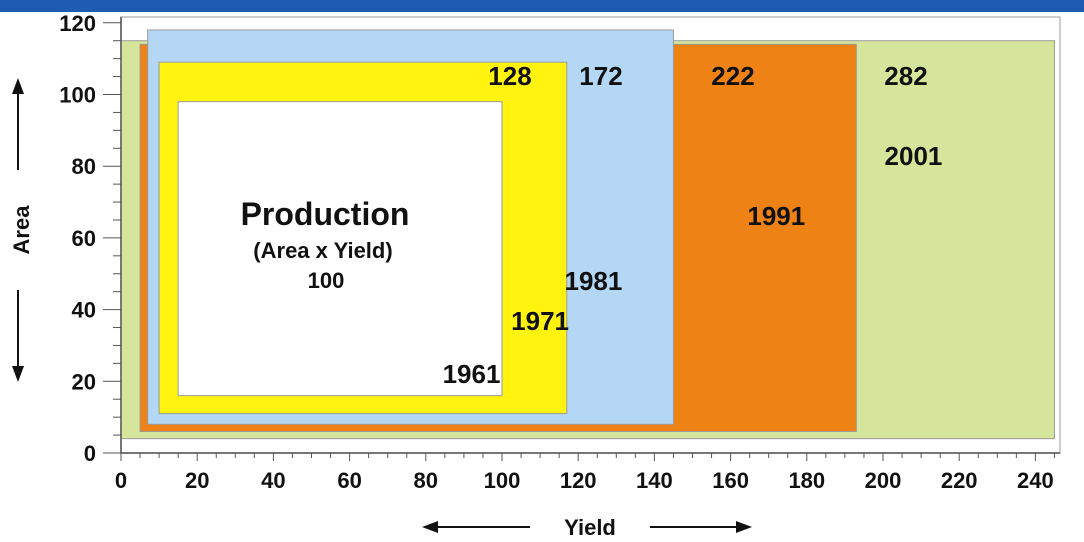  Describe the element at coordinates (18, 336) in the screenshot. I see `y-down-arrow` at that location.